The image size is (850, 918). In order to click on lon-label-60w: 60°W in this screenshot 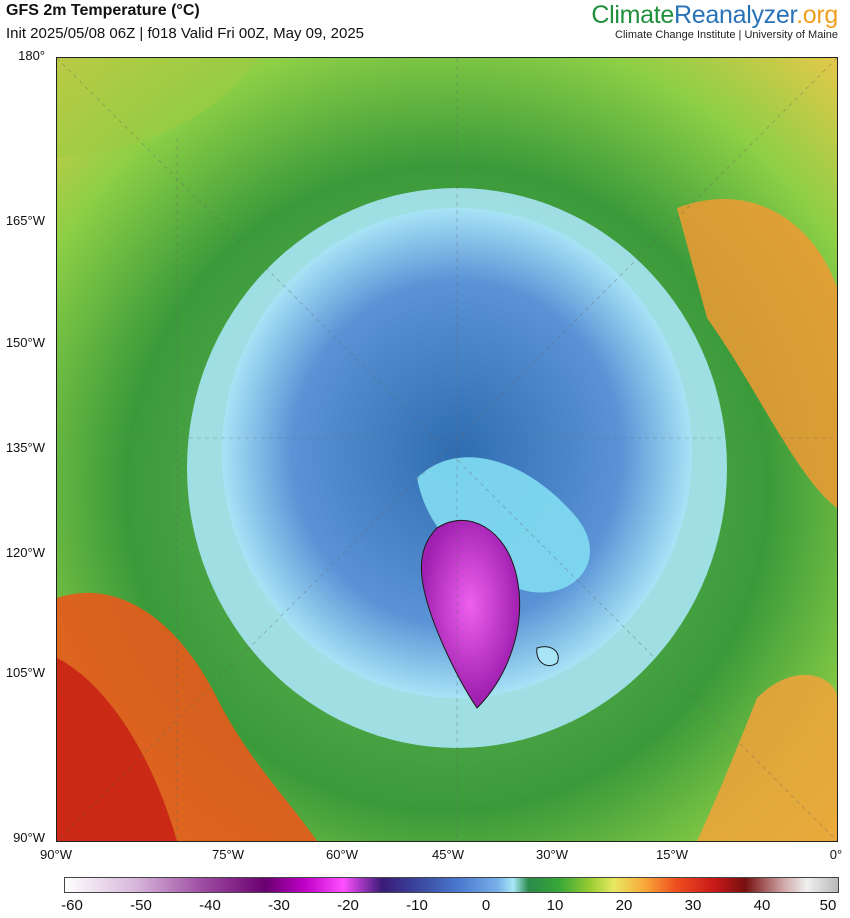, I will do `click(342, 854)`.